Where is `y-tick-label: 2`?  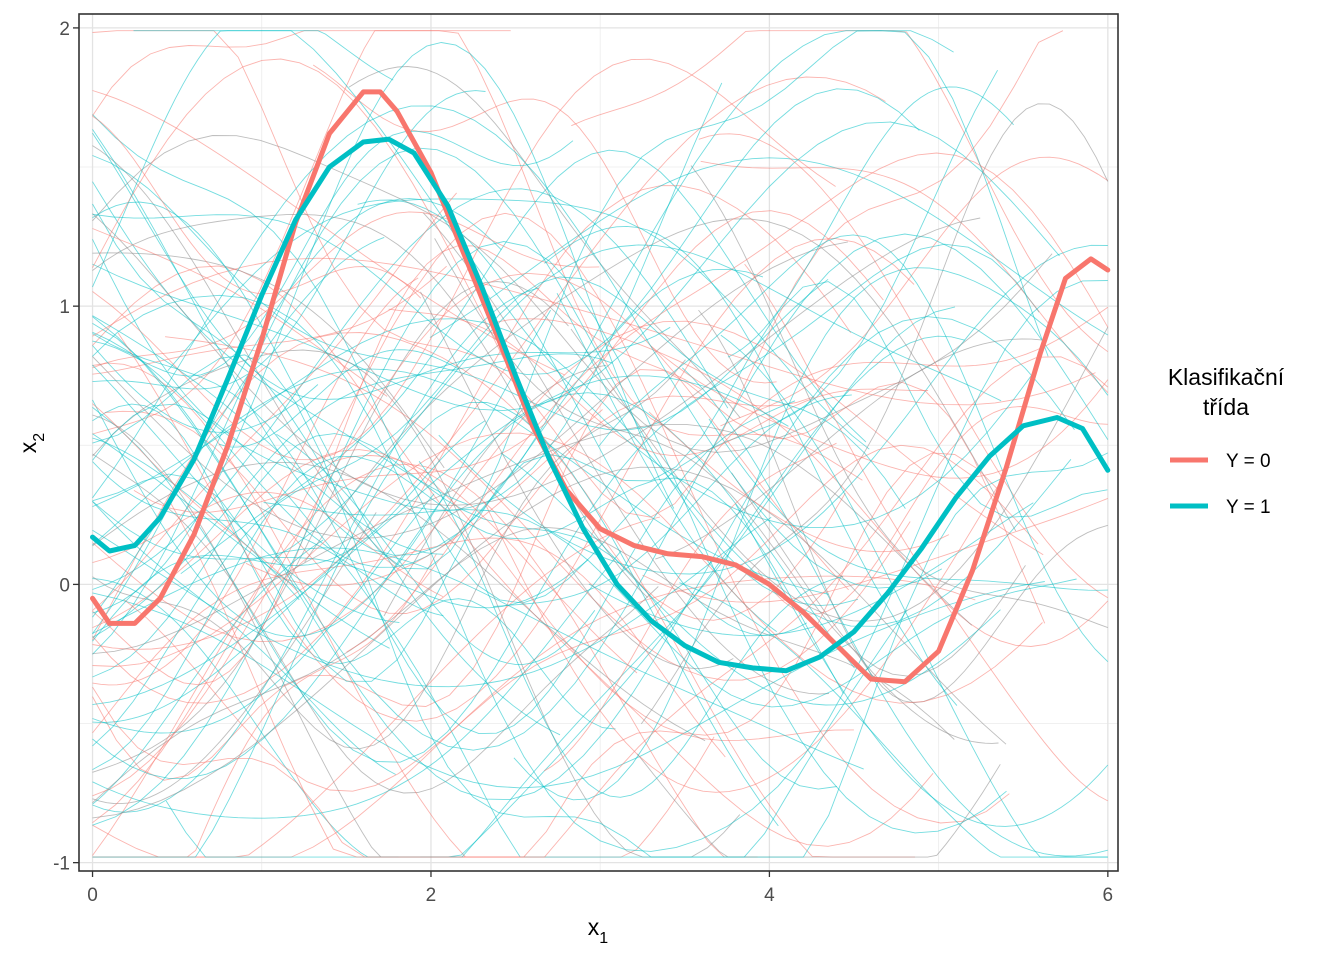 y-tick-label: 2 is located at coordinates (64, 29).